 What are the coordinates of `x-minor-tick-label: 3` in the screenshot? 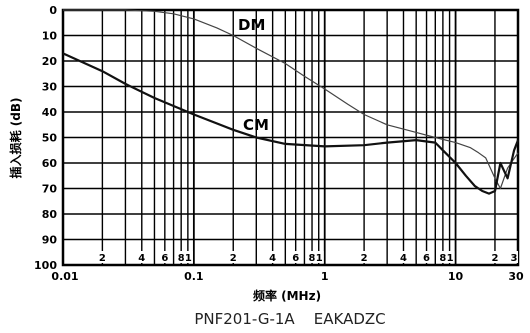 It's located at (514, 258).